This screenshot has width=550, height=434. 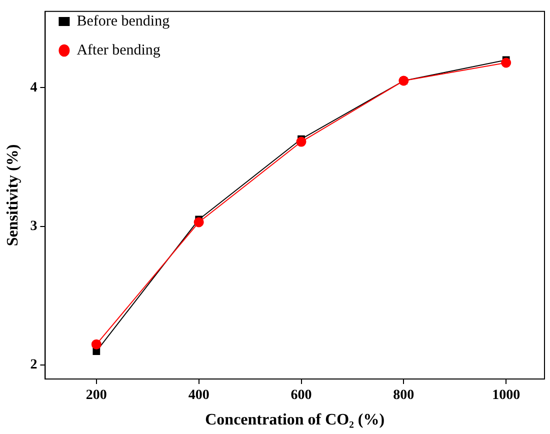 I want to click on x-axis-title: Concentration of CO₂ (%), so click(x=295, y=420).